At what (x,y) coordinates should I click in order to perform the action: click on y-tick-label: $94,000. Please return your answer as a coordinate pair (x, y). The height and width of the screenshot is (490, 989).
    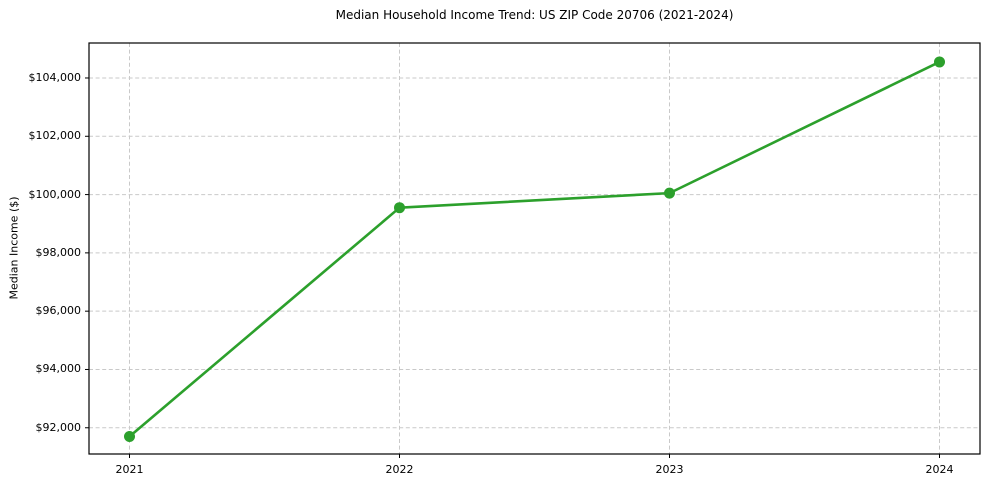
    Looking at the image, I should click on (58, 369).